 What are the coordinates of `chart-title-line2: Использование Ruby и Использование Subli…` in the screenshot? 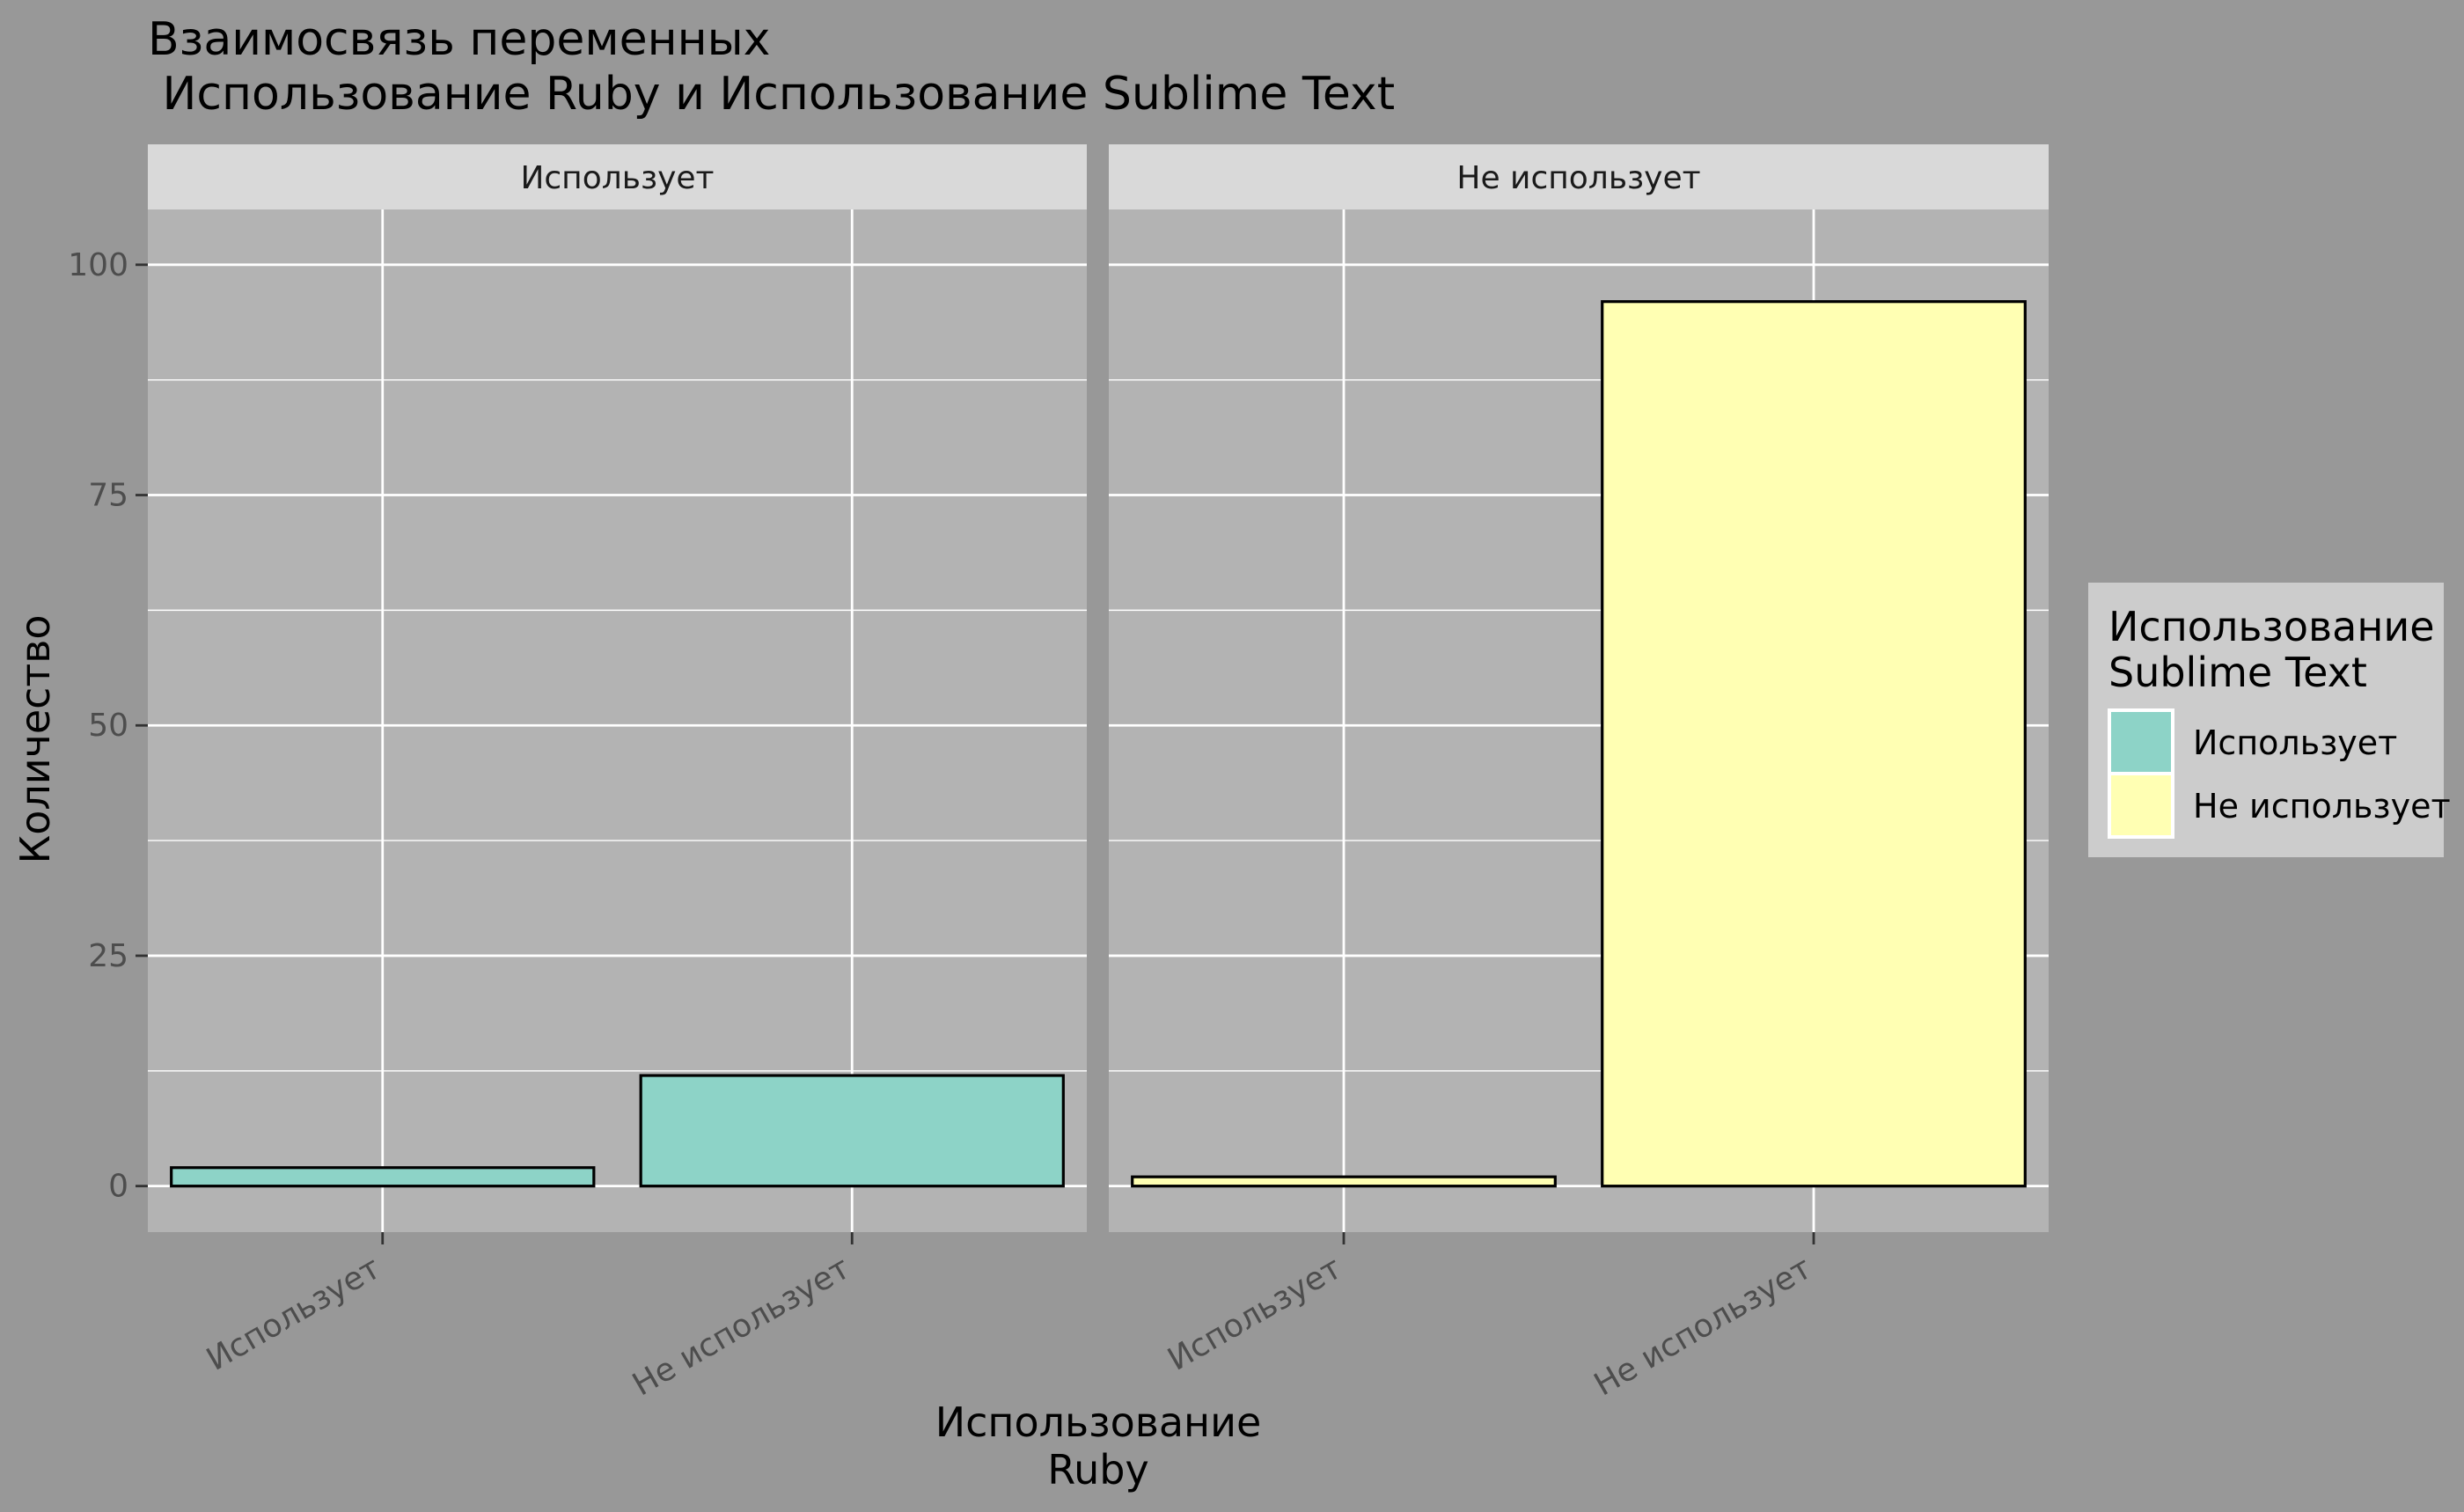 It's located at (771, 94).